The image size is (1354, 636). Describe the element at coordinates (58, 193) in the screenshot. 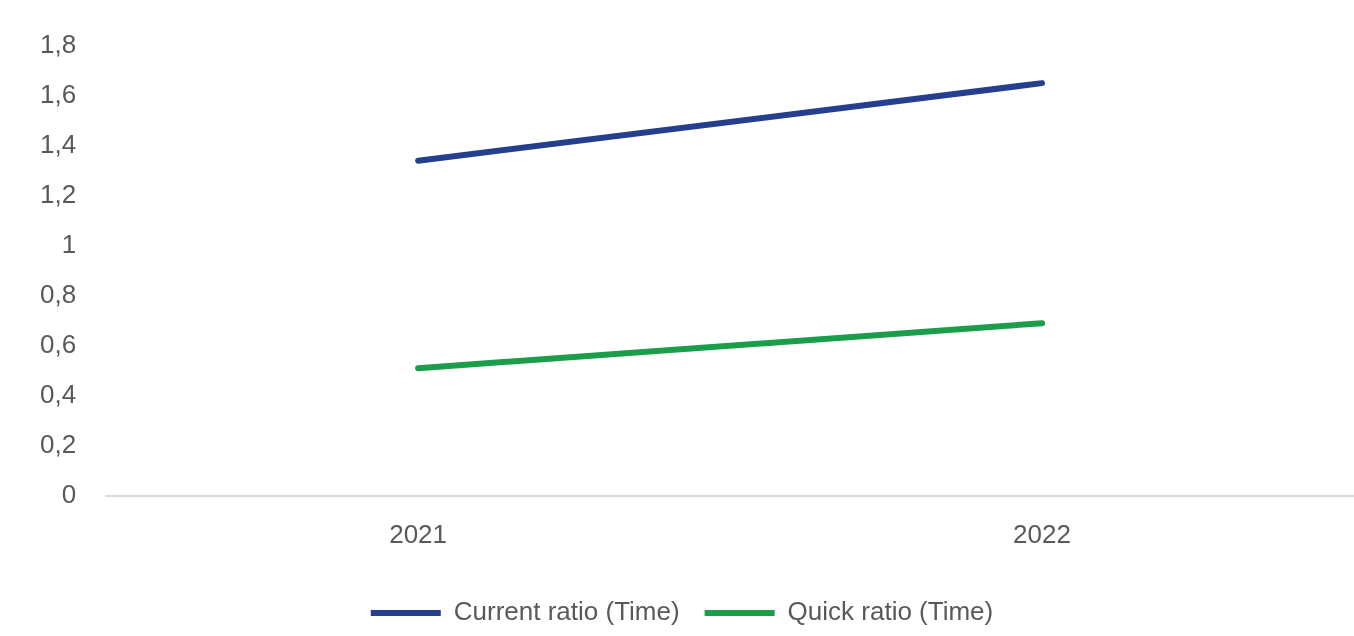

I see `y-tick-label: 1,2` at that location.